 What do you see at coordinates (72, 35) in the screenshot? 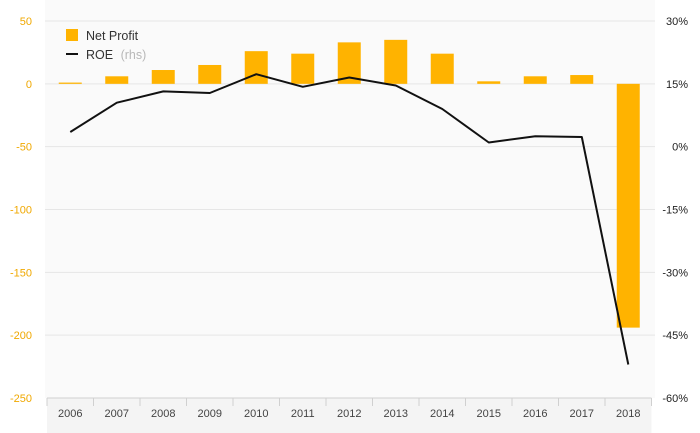
I see `legend-swatch-net-profit` at bounding box center [72, 35].